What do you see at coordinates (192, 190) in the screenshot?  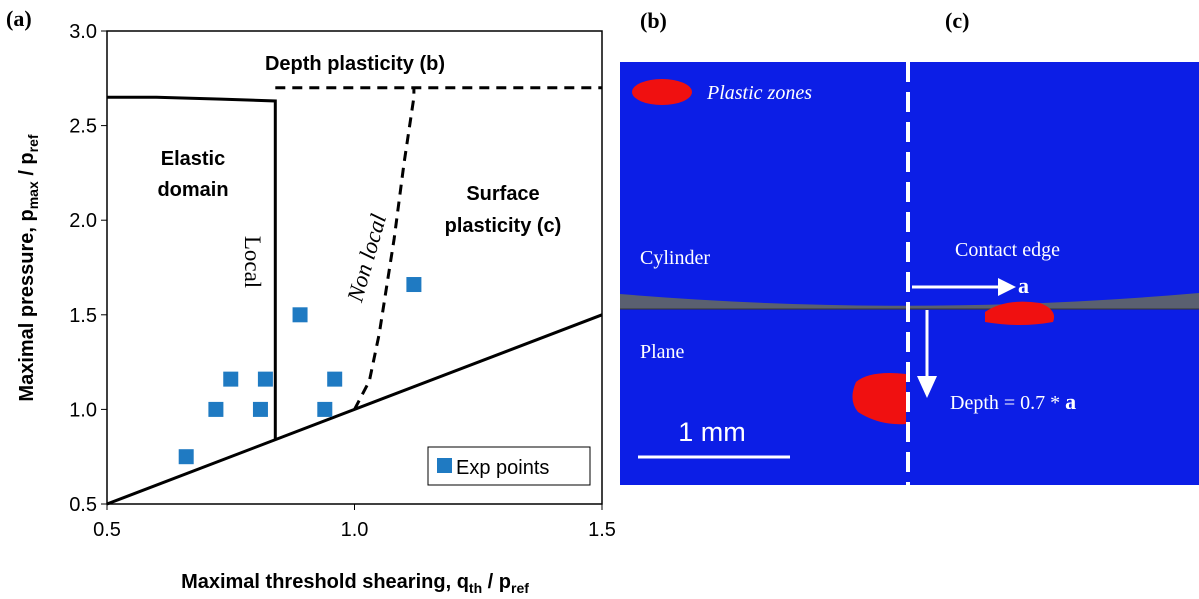 I see `annotation: domain` at bounding box center [192, 190].